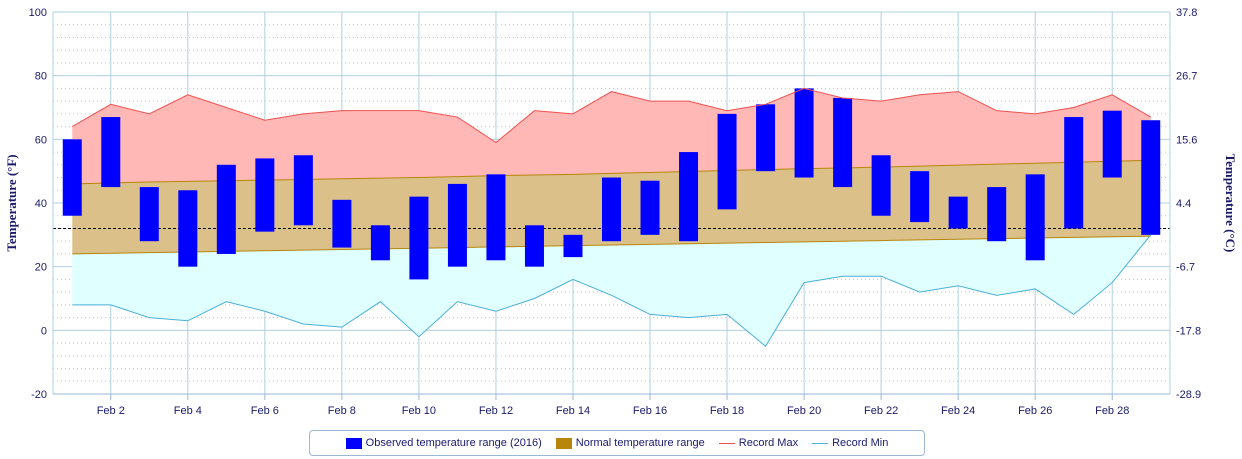 This screenshot has height=459, width=1242. Describe the element at coordinates (860, 443) in the screenshot. I see `legend-label-record-min: Record Min` at that location.